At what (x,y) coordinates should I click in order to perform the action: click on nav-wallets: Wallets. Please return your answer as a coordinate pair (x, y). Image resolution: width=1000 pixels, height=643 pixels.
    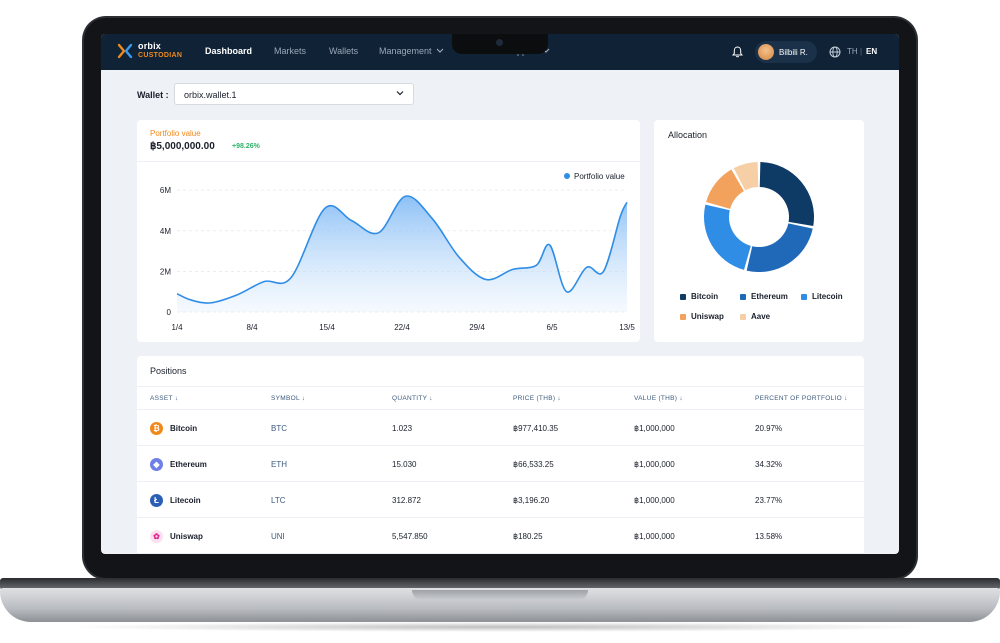
    Looking at the image, I should click on (344, 51).